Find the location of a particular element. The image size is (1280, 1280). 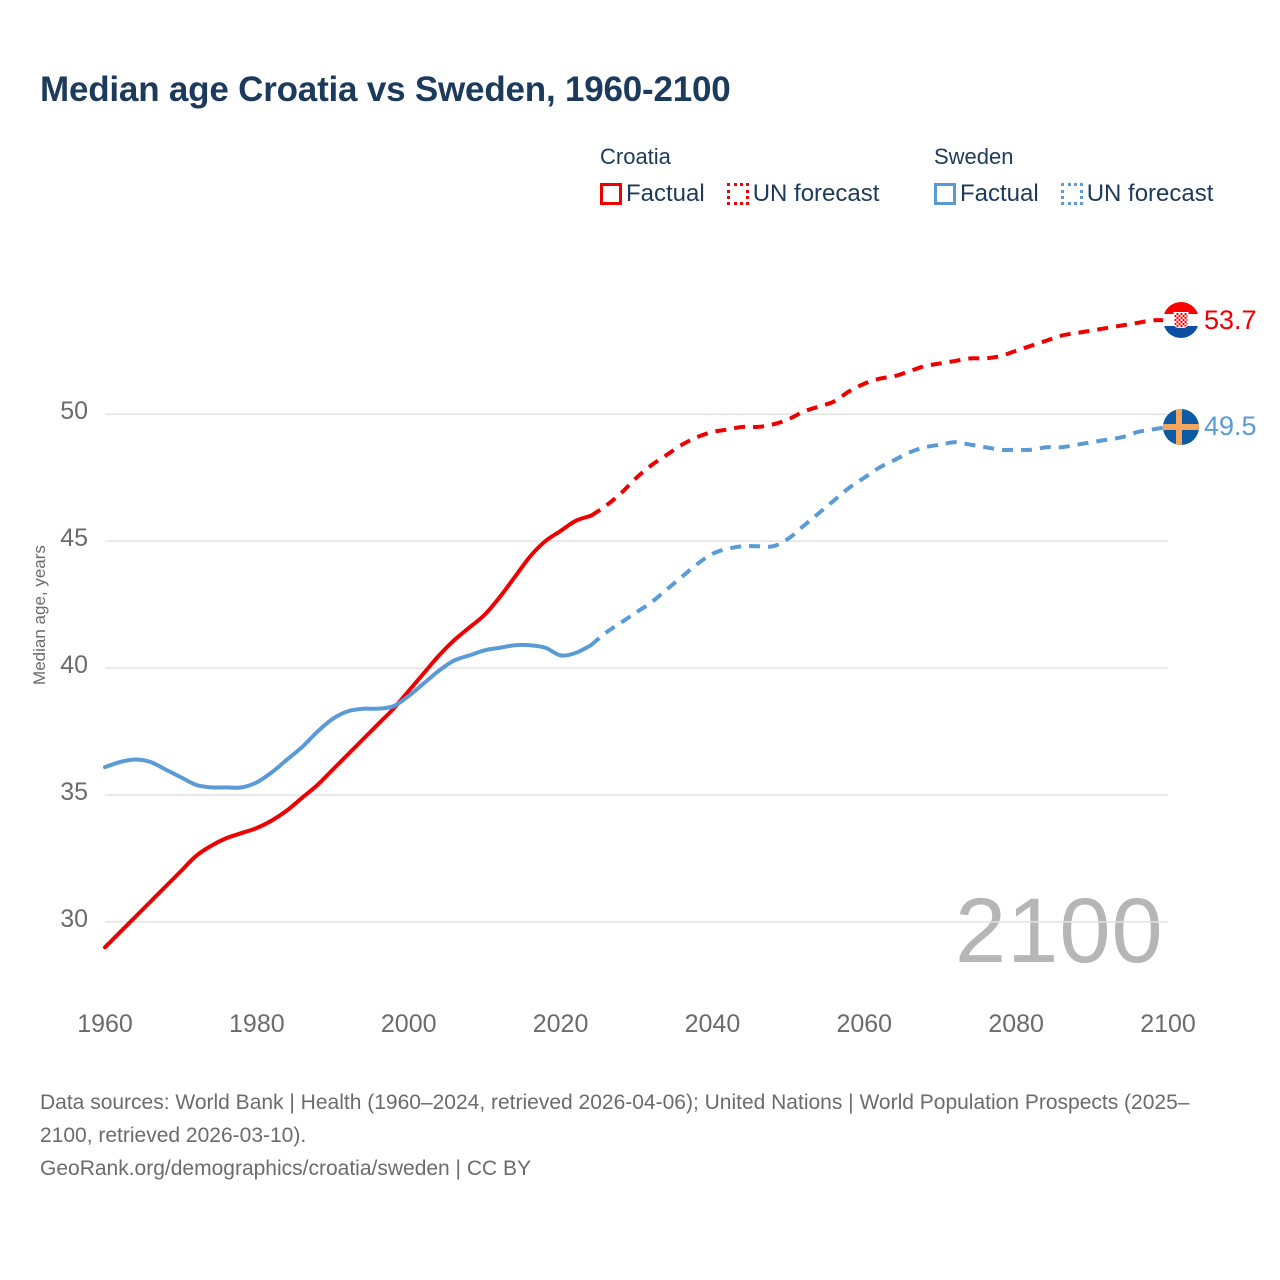

series-line-sweden-factual is located at coordinates (348, 716).